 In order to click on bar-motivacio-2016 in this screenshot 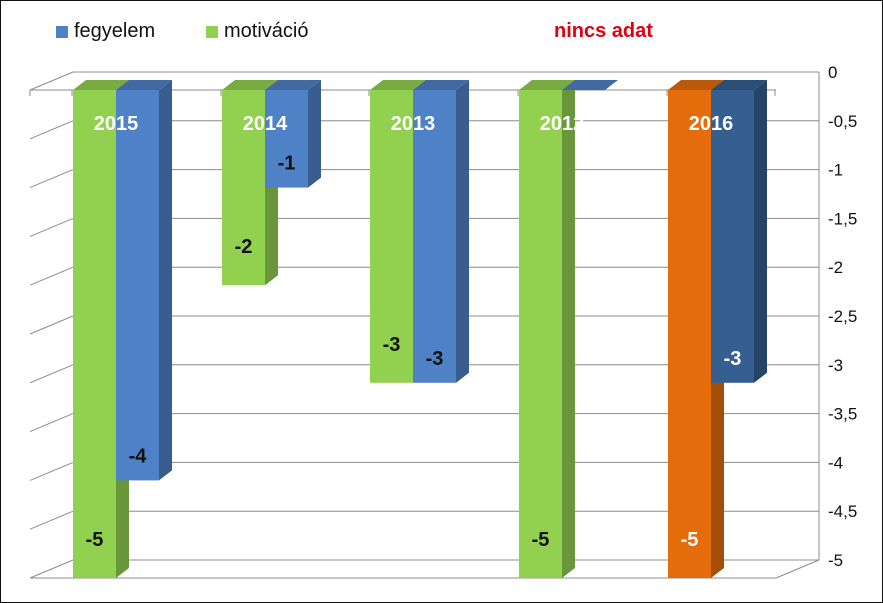, I will do `click(689, 334)`.